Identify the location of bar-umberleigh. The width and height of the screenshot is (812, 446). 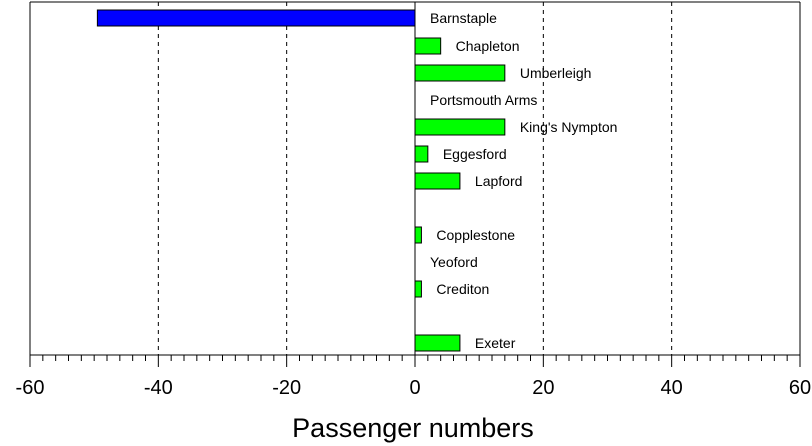
(460, 73).